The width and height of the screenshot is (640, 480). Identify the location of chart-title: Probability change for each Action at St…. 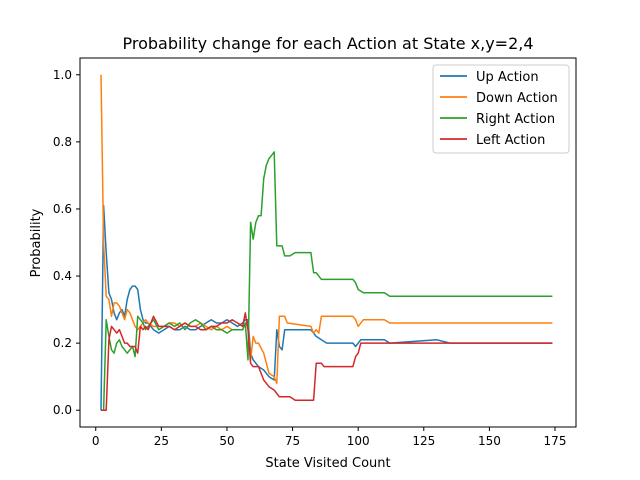
(327, 43).